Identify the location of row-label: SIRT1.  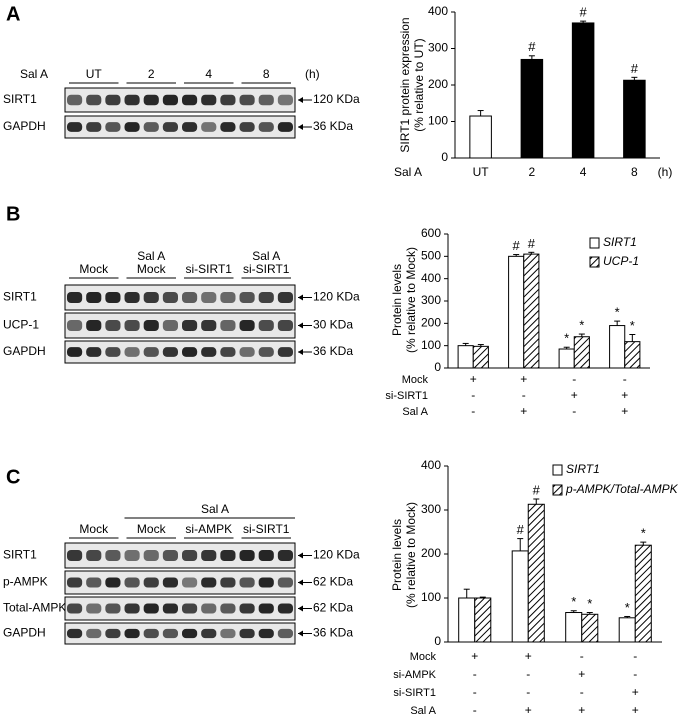
(20, 555).